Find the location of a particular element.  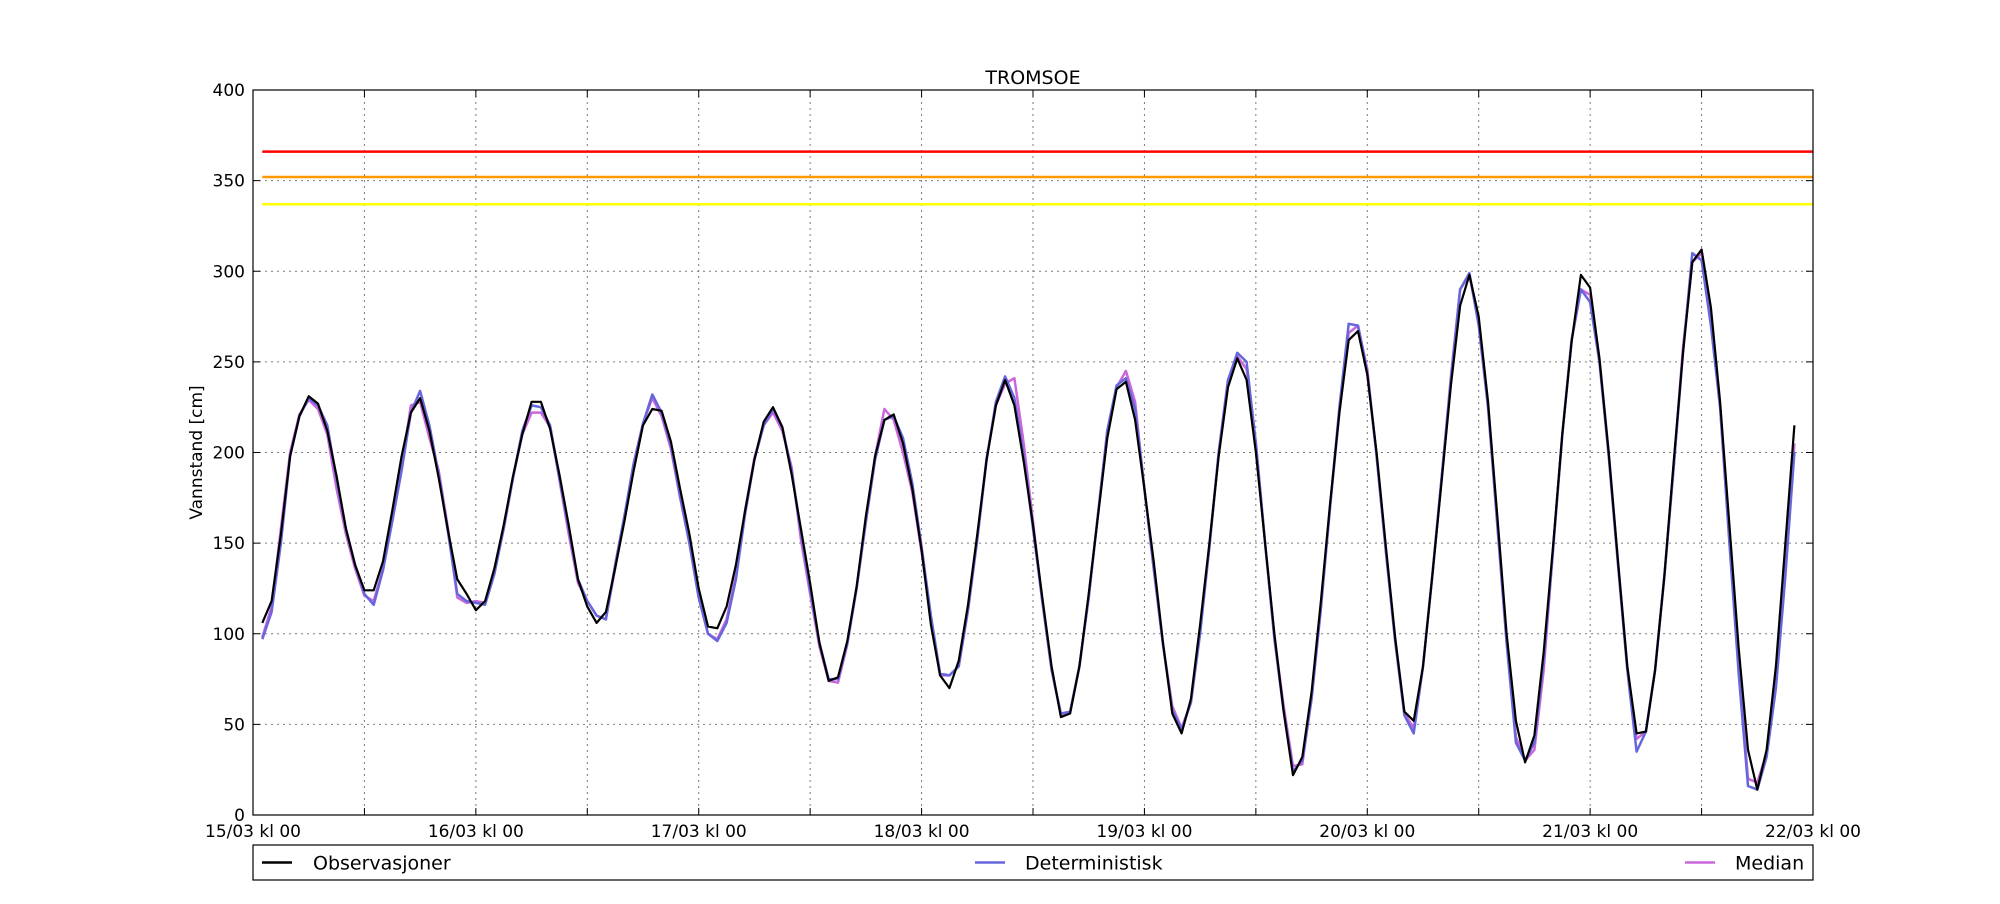

x-tick-label: 16/03 kl 00 is located at coordinates (476, 832).